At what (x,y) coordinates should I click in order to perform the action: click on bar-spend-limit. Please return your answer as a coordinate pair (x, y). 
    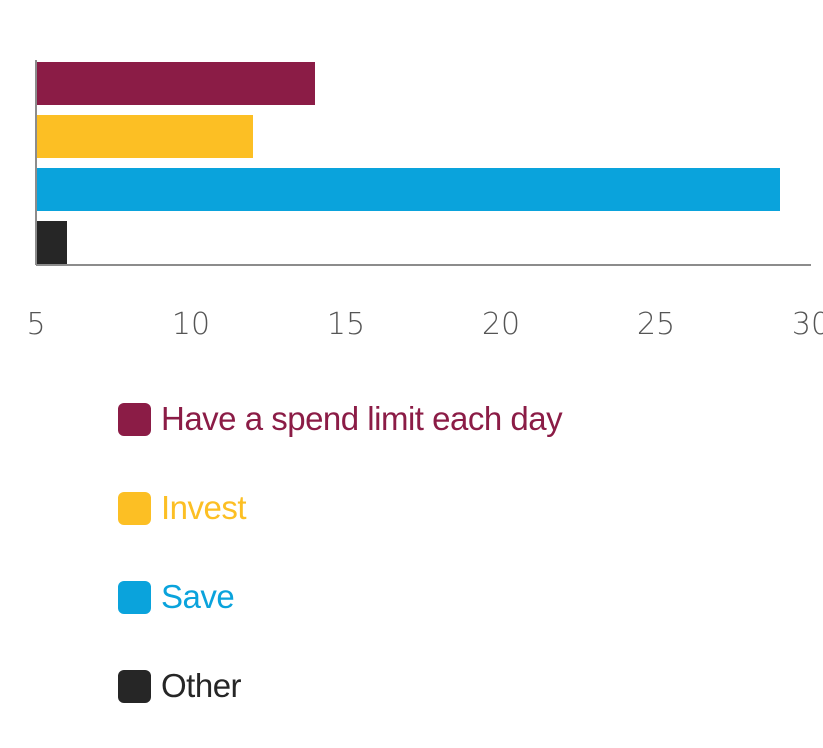
    Looking at the image, I should click on (175, 83).